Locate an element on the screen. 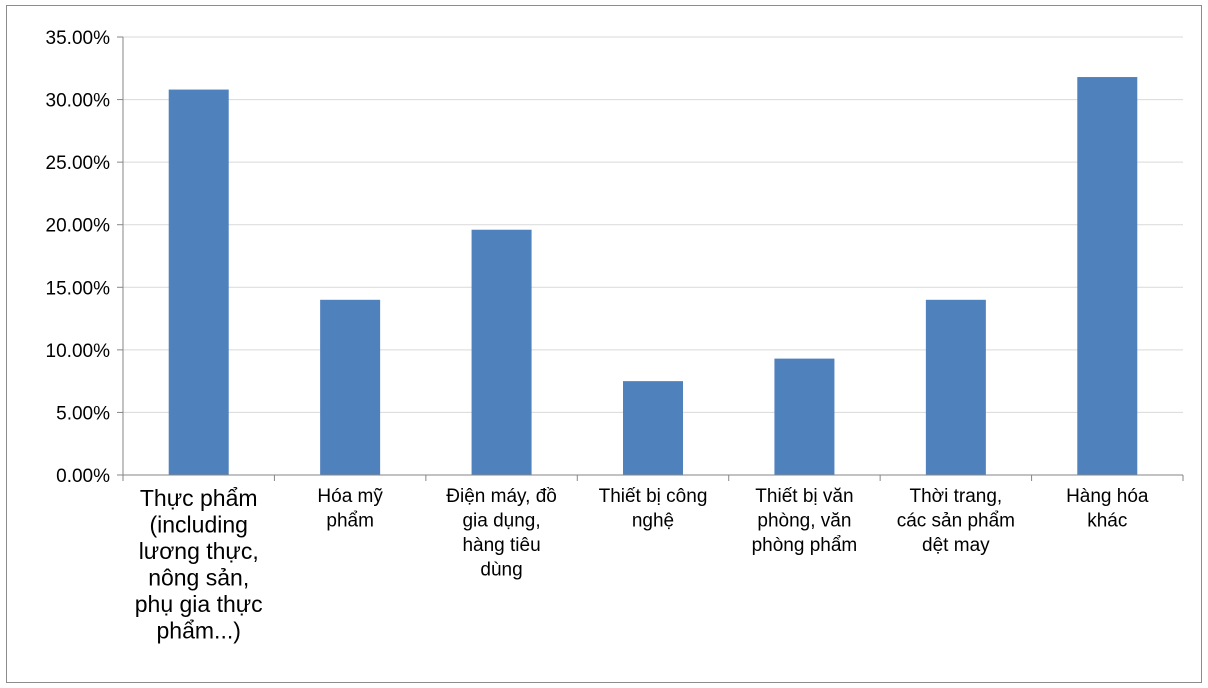 The height and width of the screenshot is (688, 1208). x-category-label-line: Điện máy, đồ is located at coordinates (501, 496).